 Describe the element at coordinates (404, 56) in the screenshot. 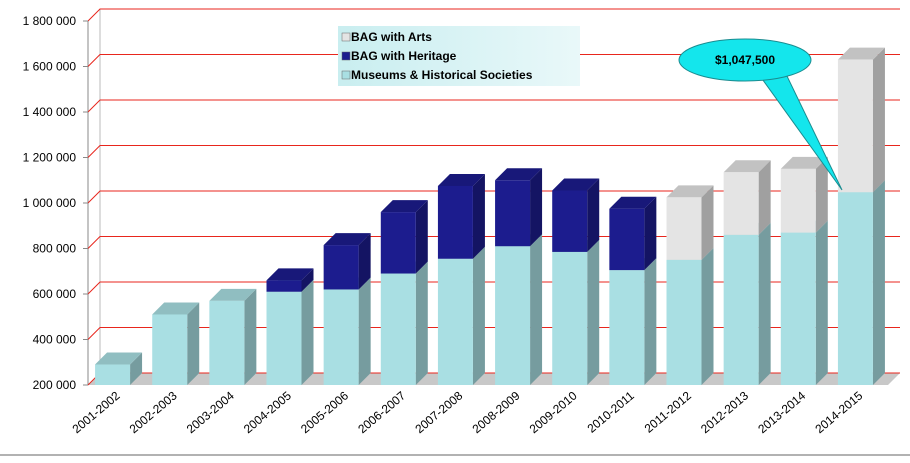

I see `legend-label: BAG with Heritage` at that location.